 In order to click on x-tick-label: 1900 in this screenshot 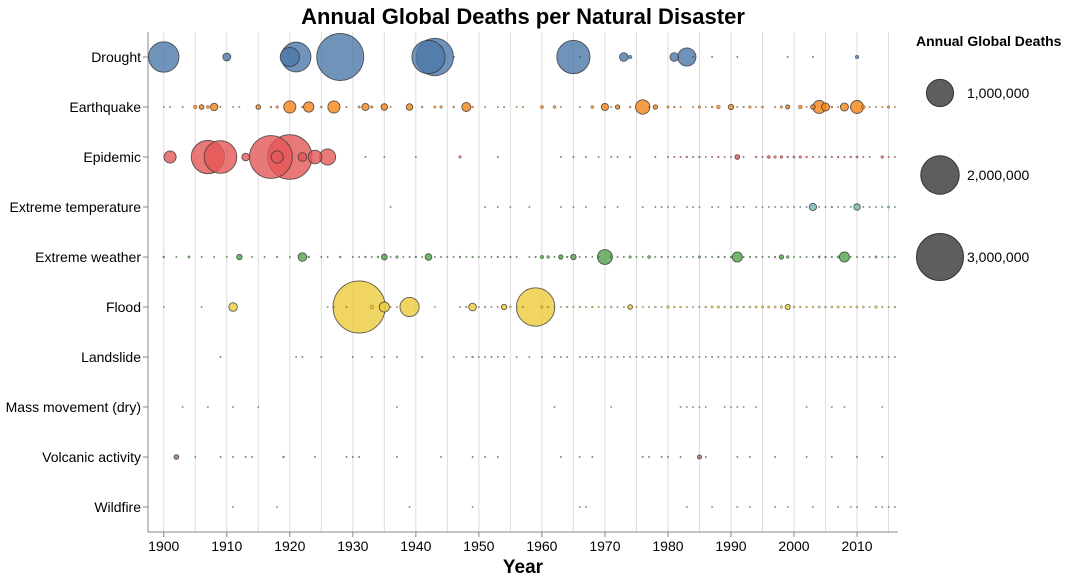, I will do `click(163, 546)`.